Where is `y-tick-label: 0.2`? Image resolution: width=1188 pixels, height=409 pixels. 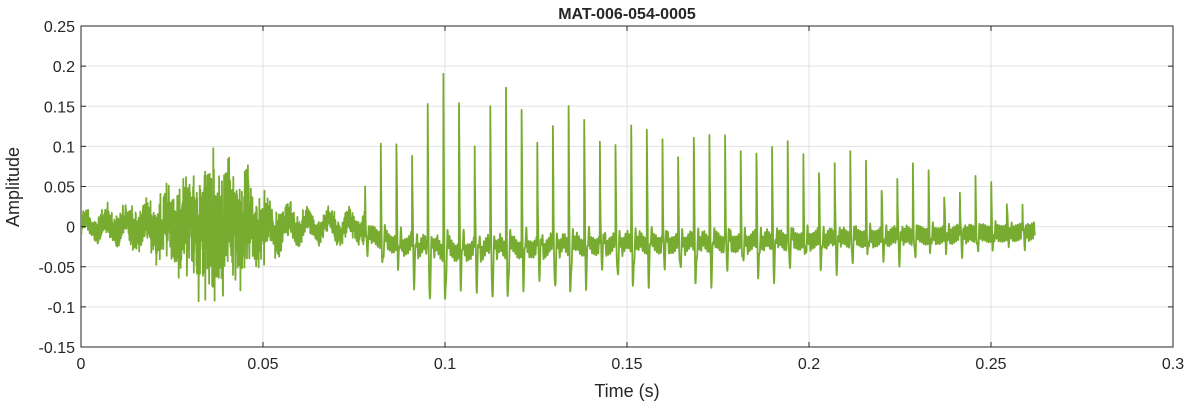
y-tick-label: 0.2 is located at coordinates (64, 67).